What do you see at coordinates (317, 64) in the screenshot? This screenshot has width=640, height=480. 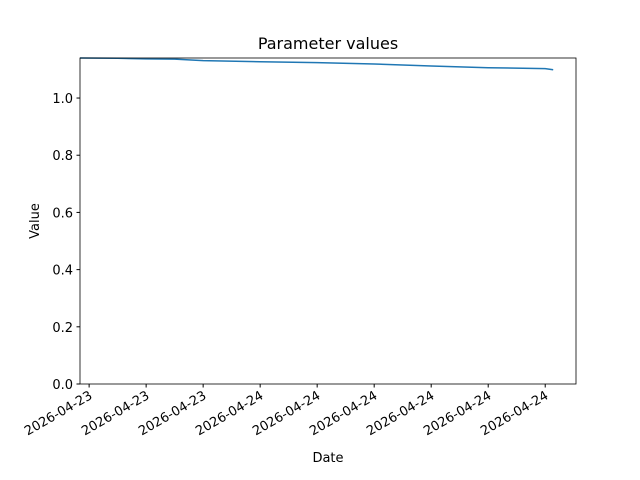 I see `line` at bounding box center [317, 64].